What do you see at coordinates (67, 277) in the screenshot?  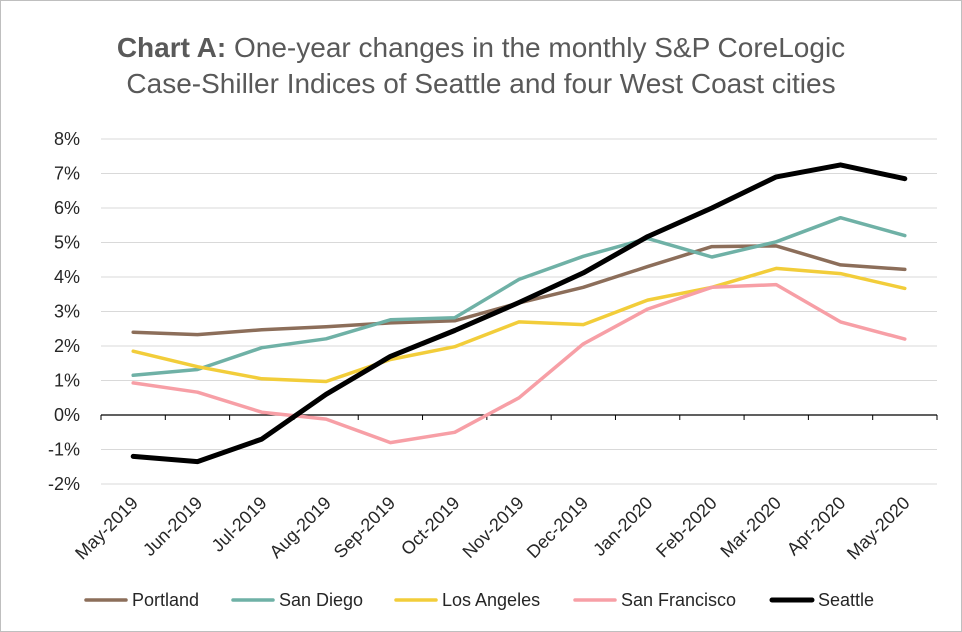 I see `y-tick-label: 4%` at bounding box center [67, 277].